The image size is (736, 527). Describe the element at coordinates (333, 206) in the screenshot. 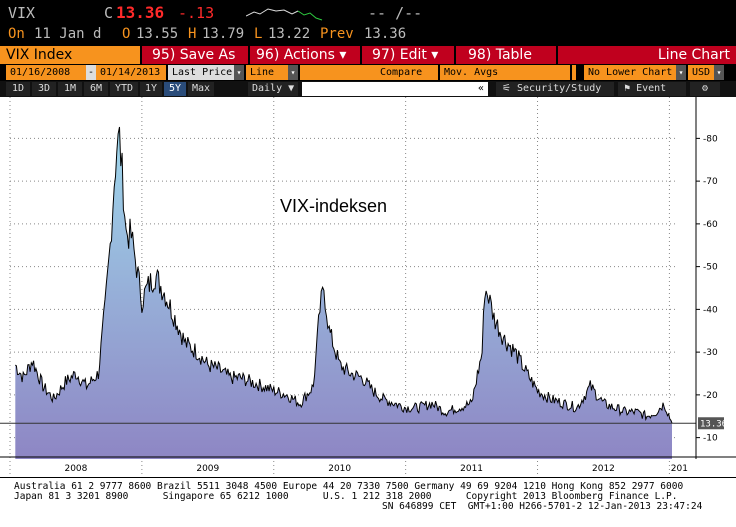

I see `chart-title: VIX-indeksen` at that location.